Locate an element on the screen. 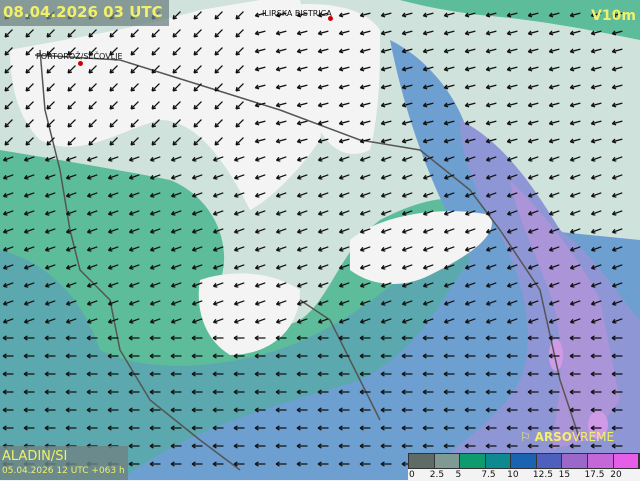 The height and width of the screenshot is (481, 640). place-label: PORTOROŽ/SEČOVLJE is located at coordinates (79, 56).